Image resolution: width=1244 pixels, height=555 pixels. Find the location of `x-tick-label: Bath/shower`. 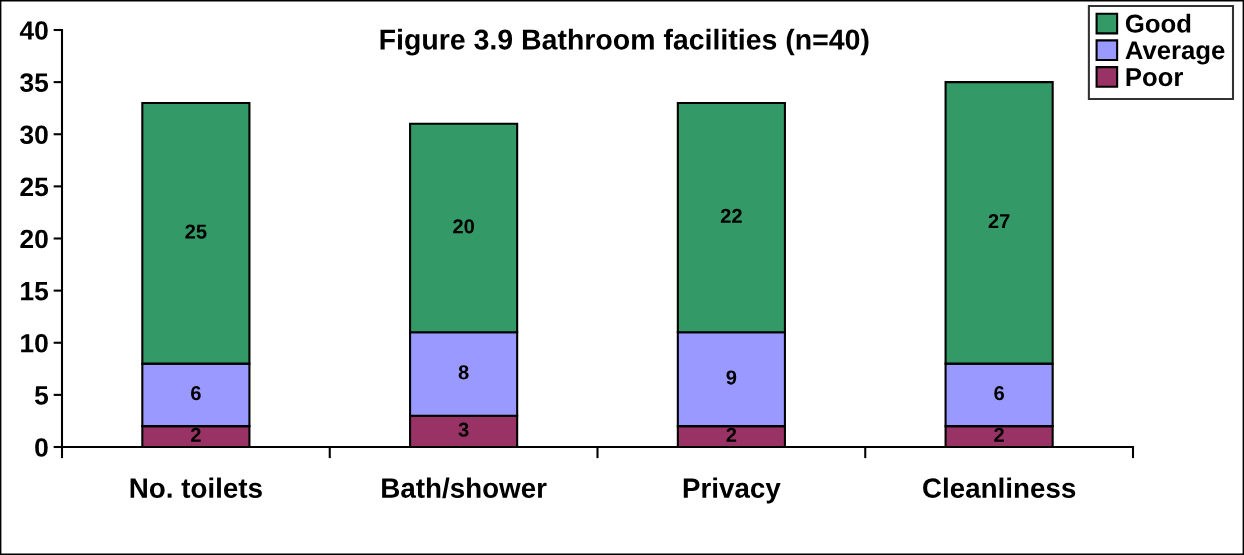

x-tick-label: Bath/shower is located at coordinates (464, 488).